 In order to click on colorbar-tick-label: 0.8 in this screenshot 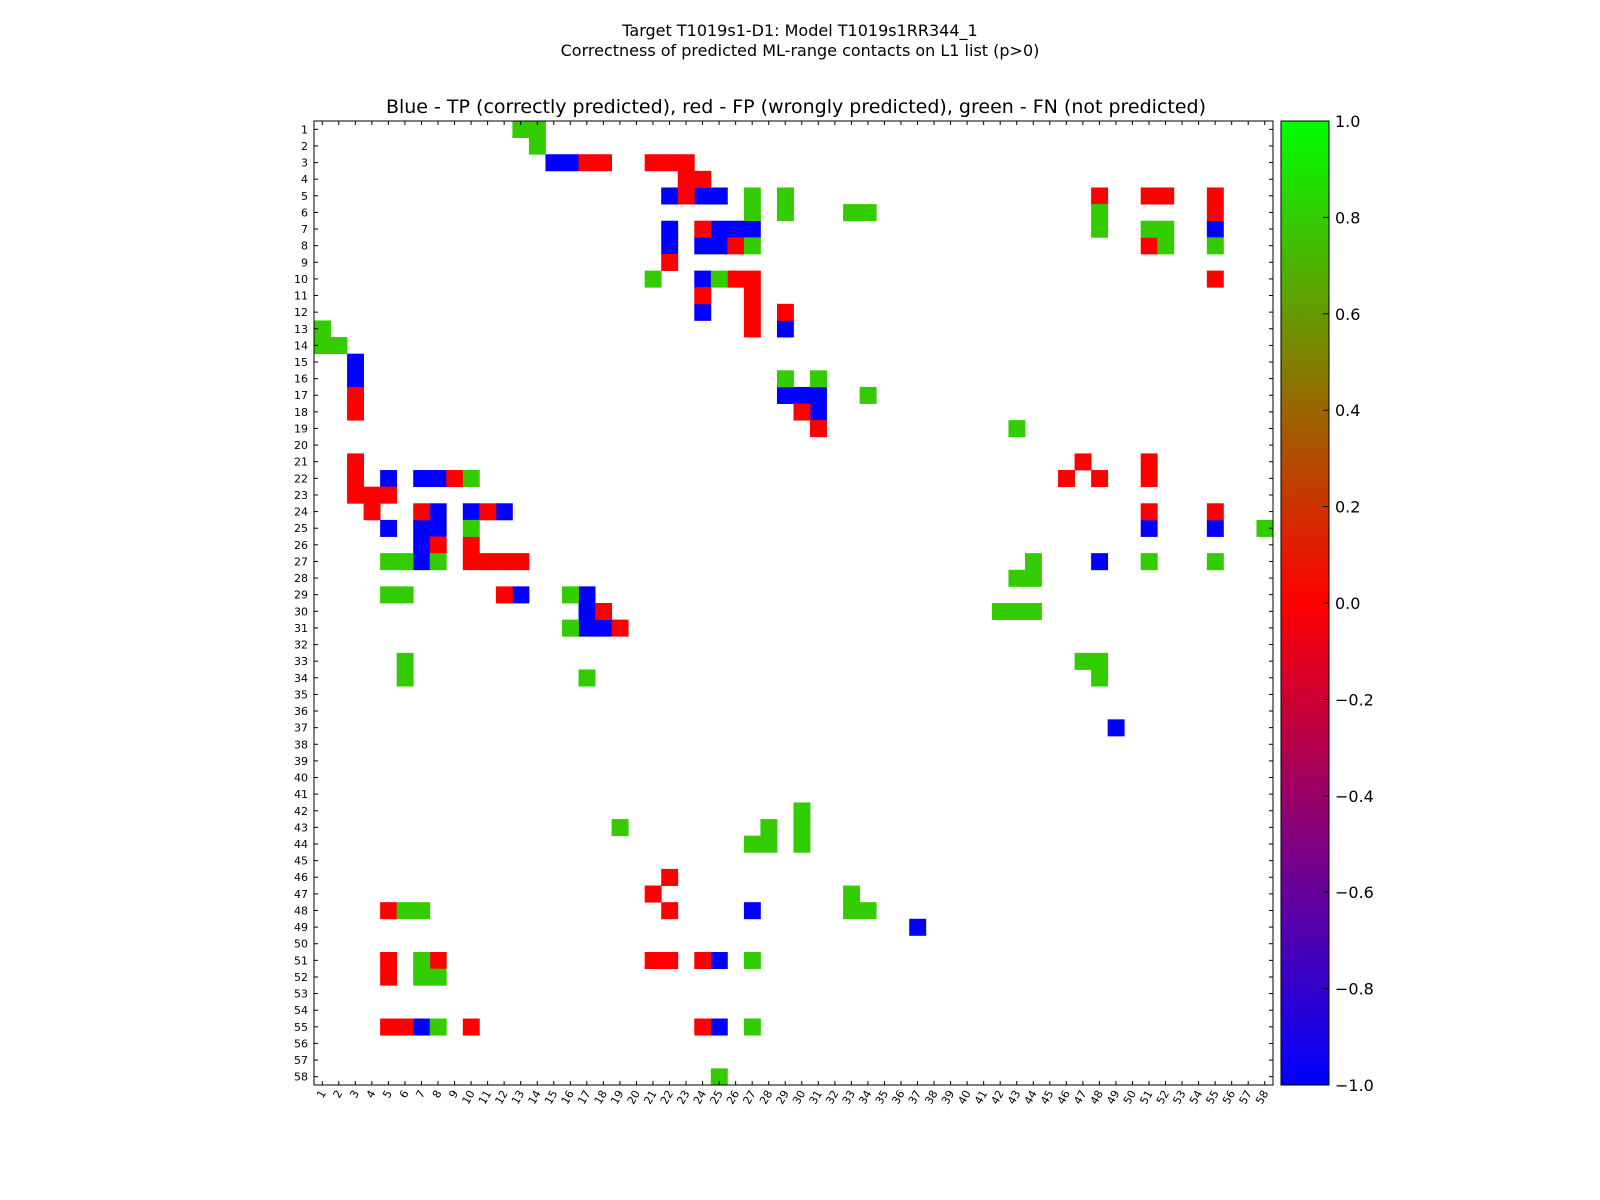, I will do `click(1347, 217)`.